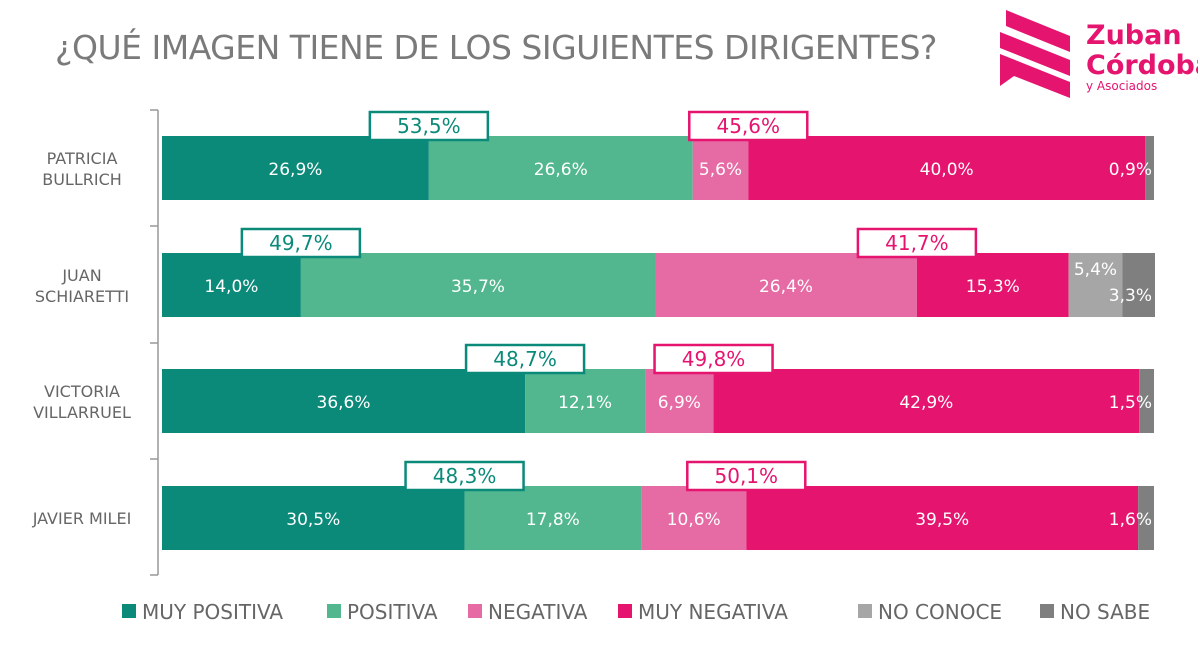  Describe the element at coordinates (82, 391) in the screenshot. I see `category-label-line1: VICTORIA` at that location.